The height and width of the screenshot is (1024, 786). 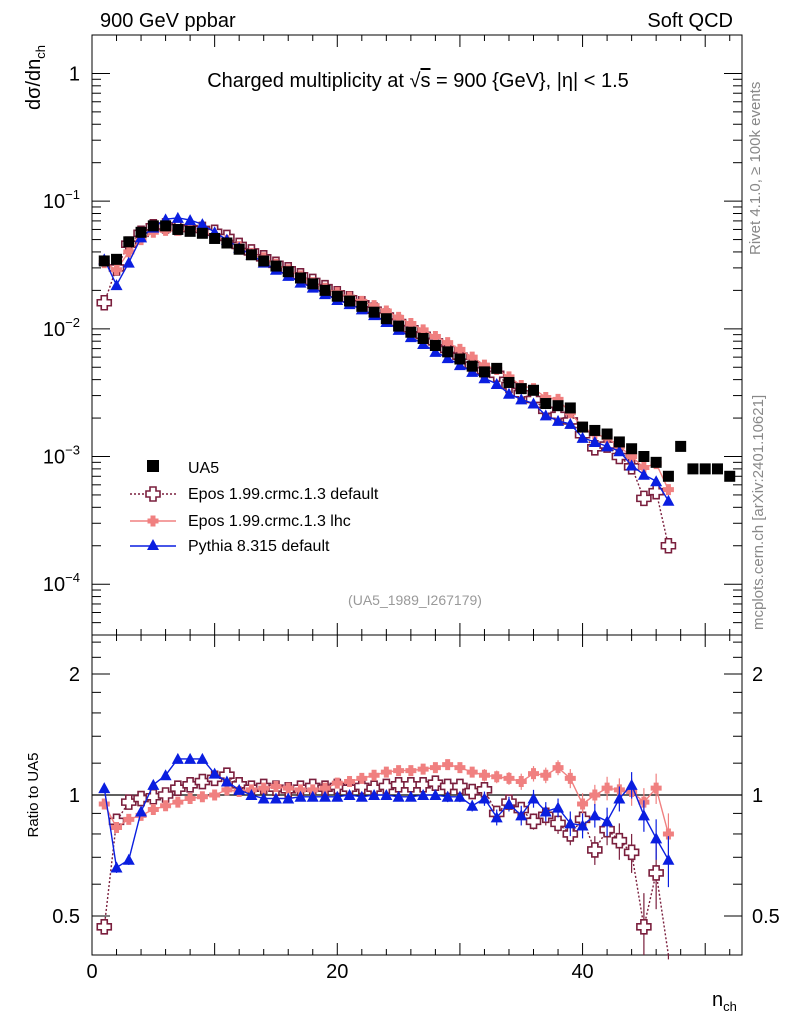 I want to click on legend-marker-ua5, so click(x=153, y=466).